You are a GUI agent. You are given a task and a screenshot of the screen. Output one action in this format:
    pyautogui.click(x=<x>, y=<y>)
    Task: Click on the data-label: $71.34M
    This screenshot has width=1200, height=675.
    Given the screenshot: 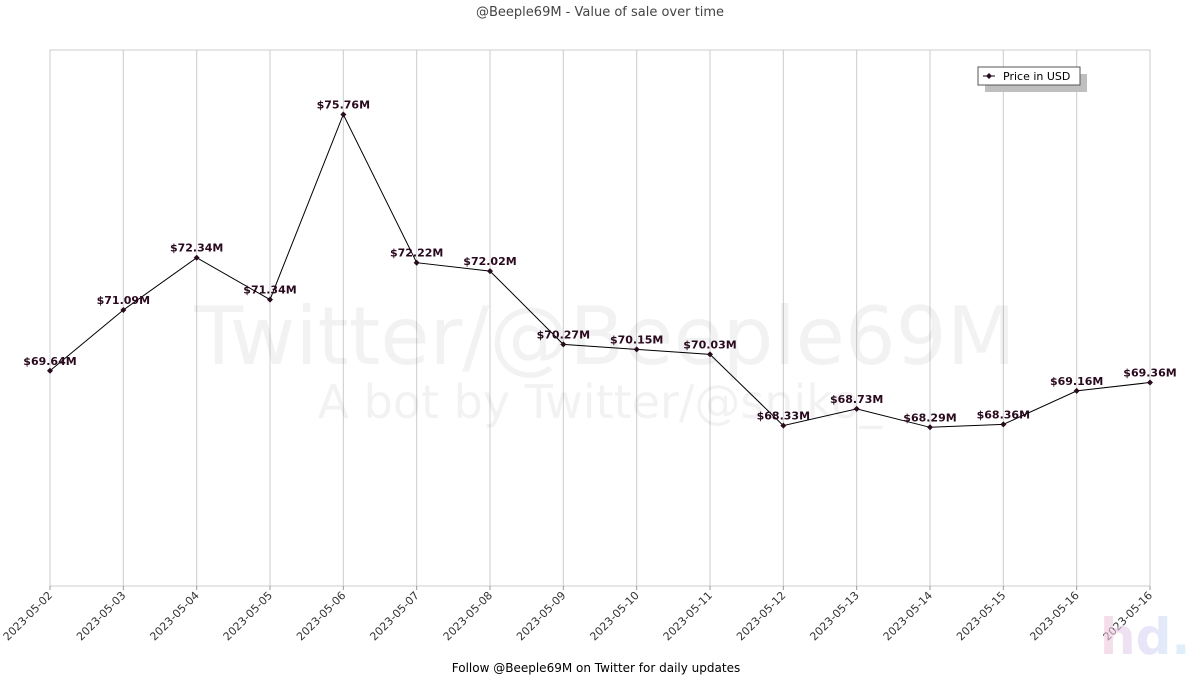 What is the action you would take?
    pyautogui.click(x=269, y=290)
    